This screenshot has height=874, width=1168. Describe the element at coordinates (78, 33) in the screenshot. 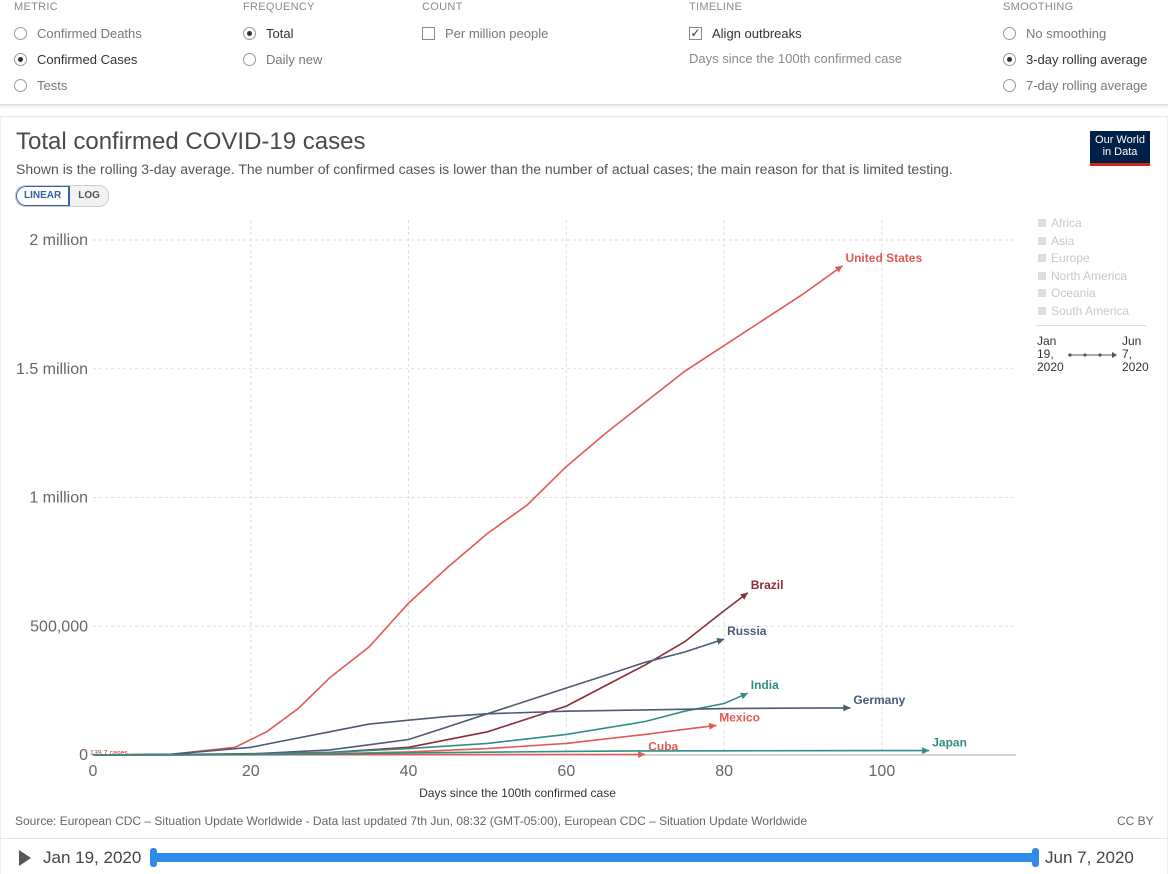

I see `metric-option-deaths: Confirmed Deaths` at that location.